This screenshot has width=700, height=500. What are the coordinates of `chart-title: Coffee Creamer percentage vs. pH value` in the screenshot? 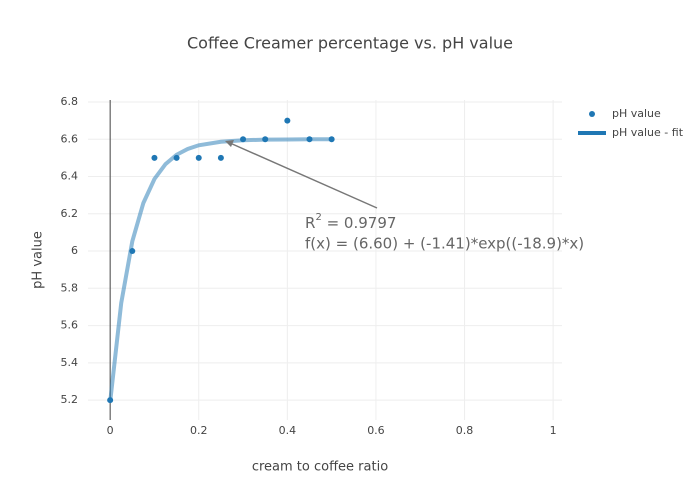 It's located at (350, 43).